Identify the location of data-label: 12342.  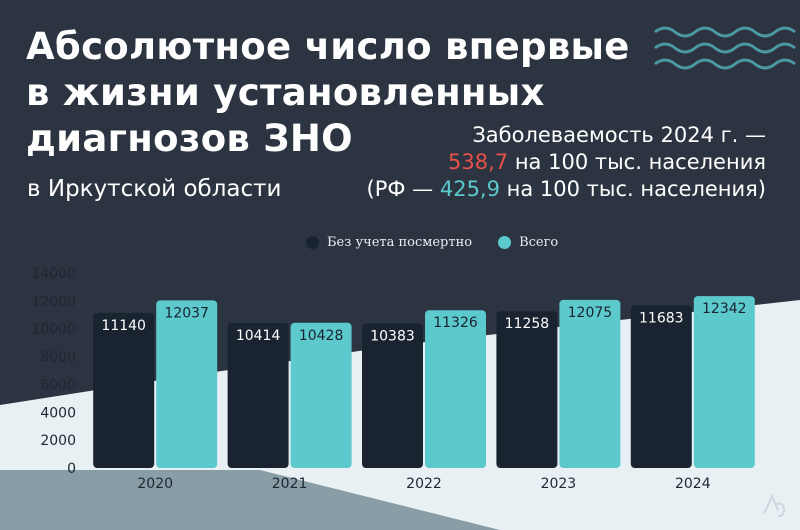
(724, 309).